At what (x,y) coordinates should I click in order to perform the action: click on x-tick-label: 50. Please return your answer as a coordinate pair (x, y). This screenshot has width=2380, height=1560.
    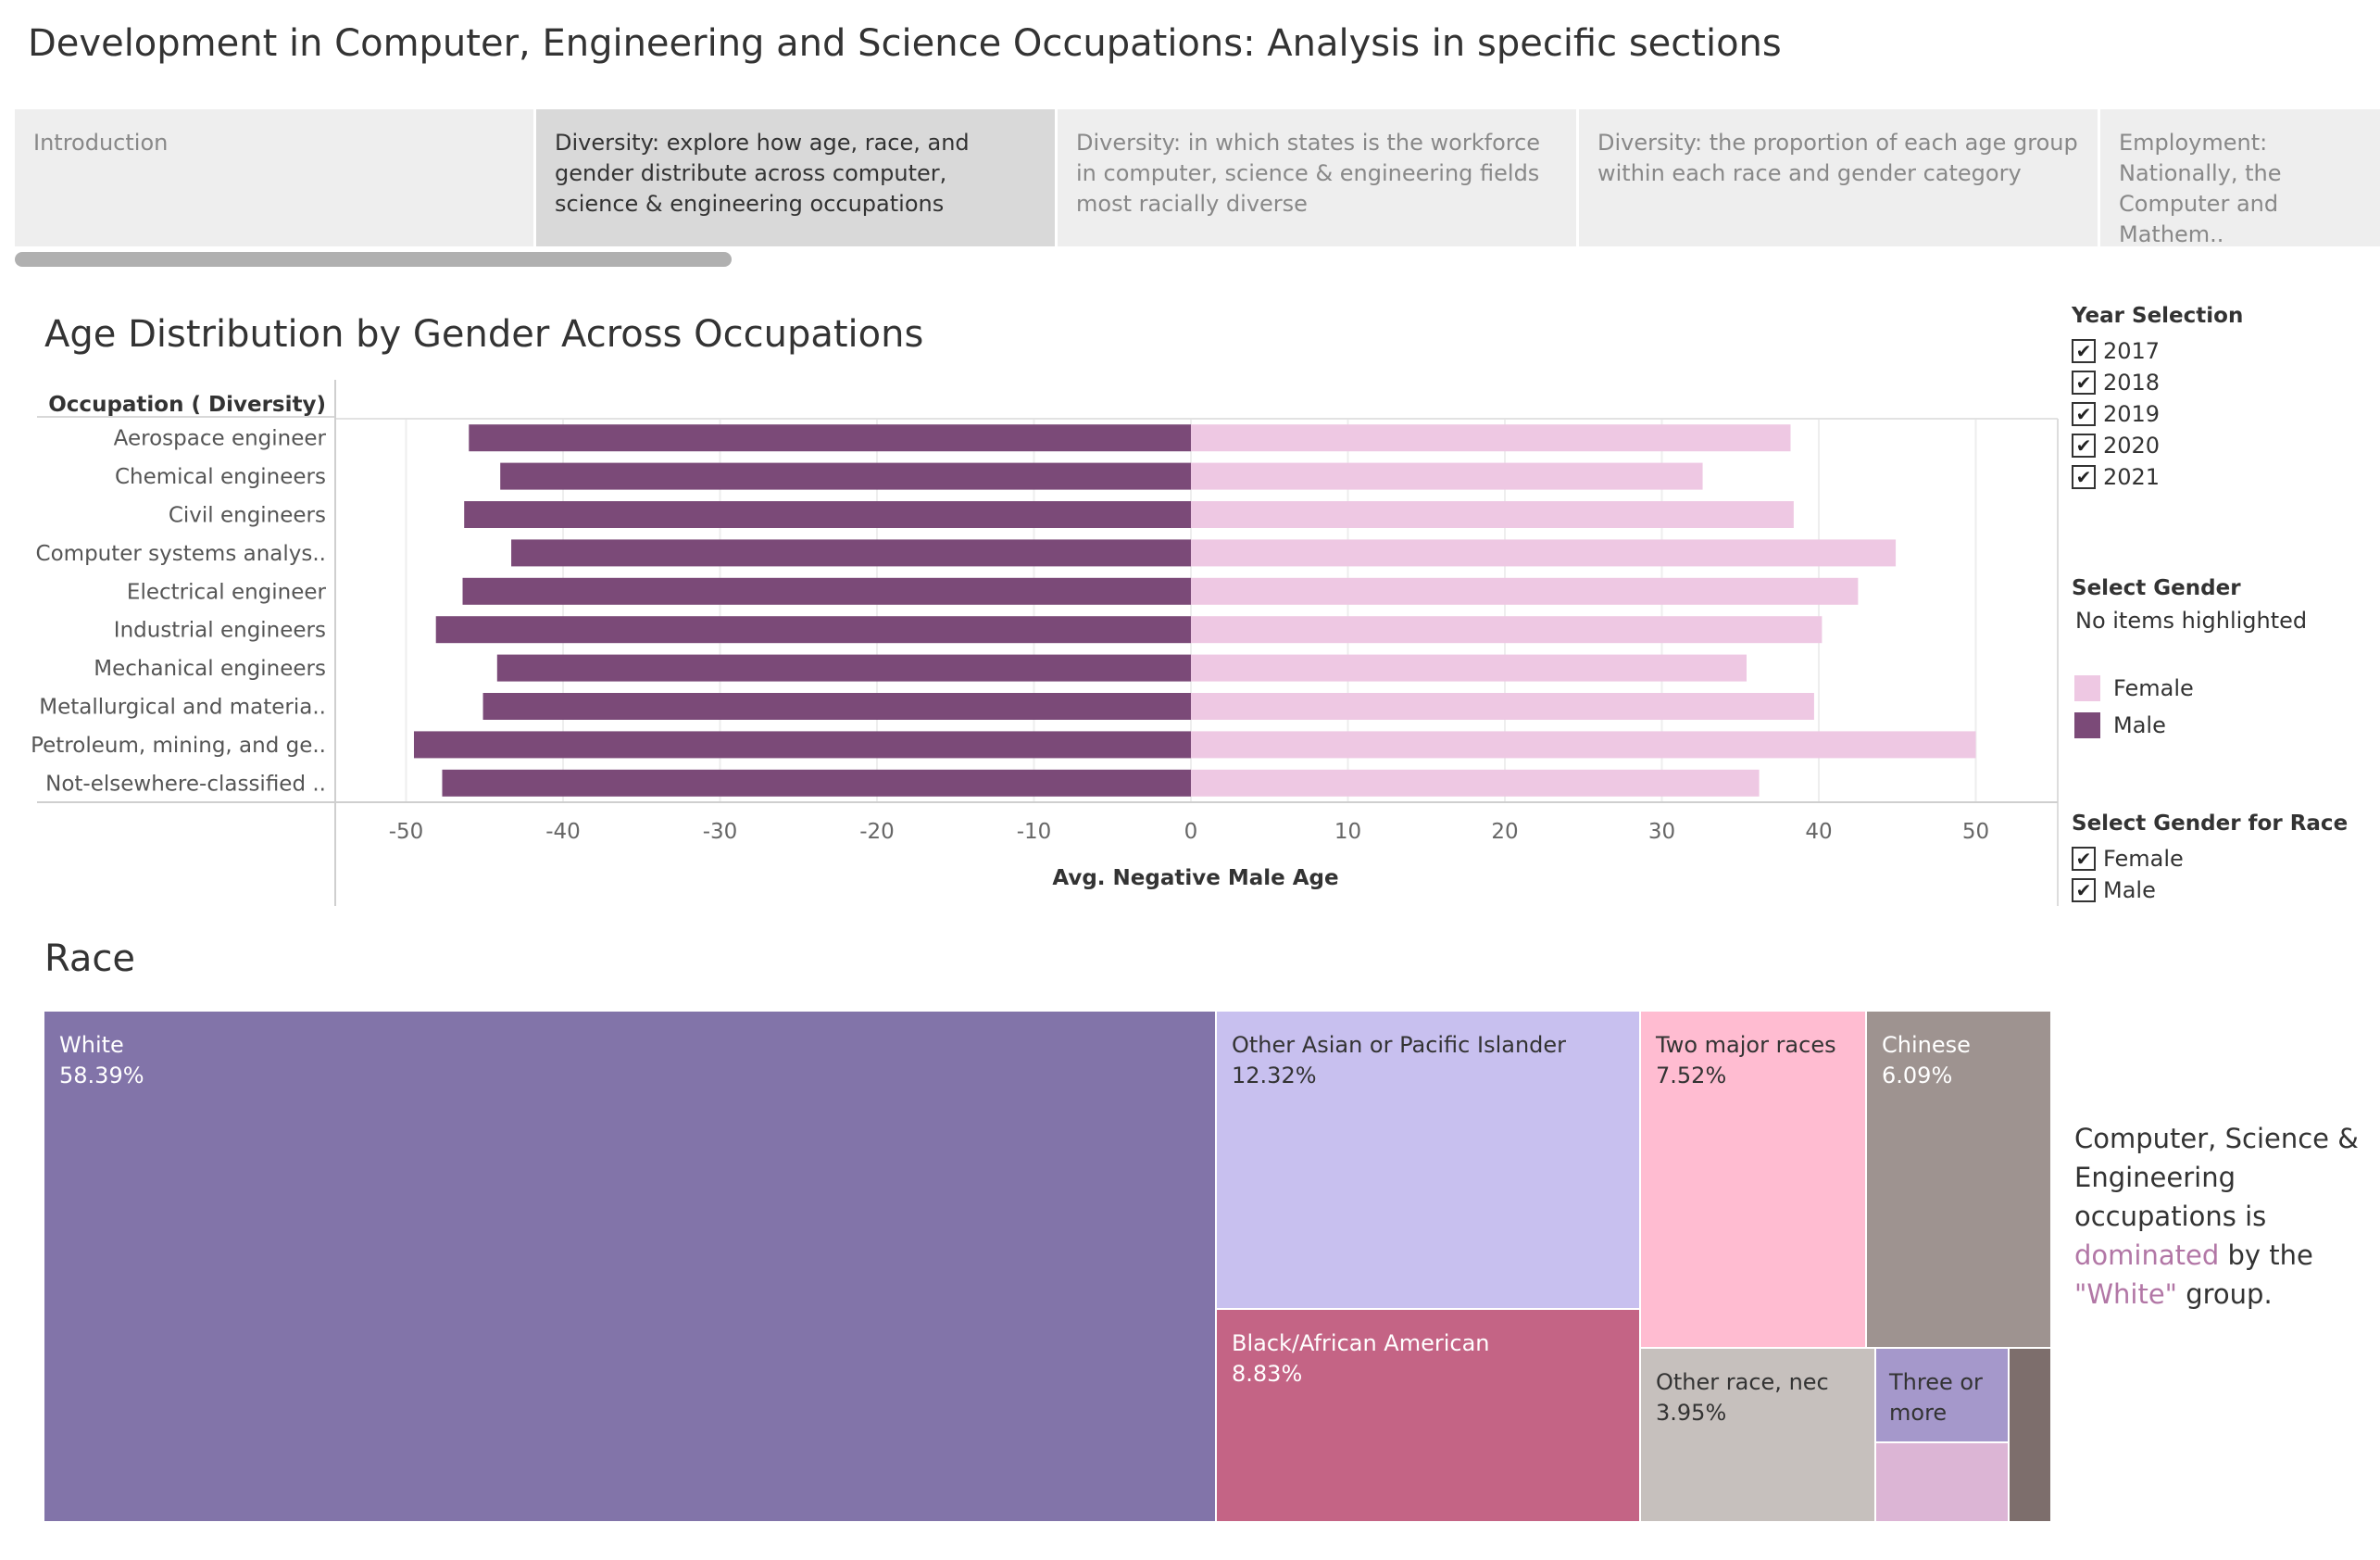
    Looking at the image, I should click on (1976, 832).